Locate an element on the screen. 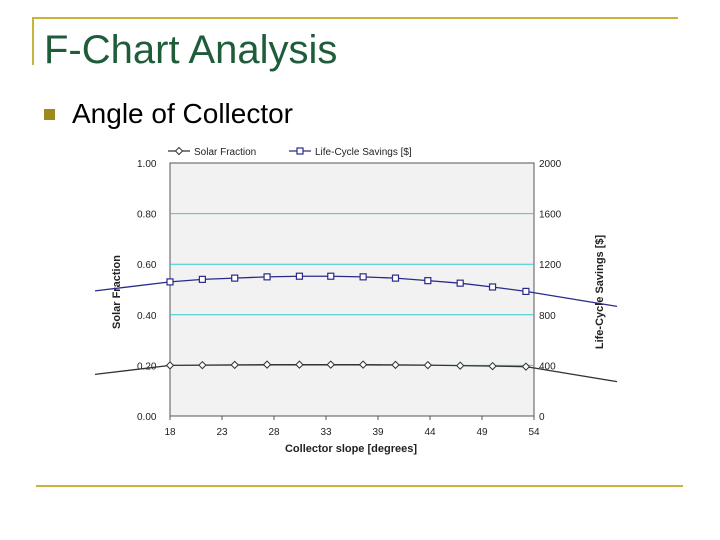  y-tick-label: 0.40 is located at coordinates (147, 316).